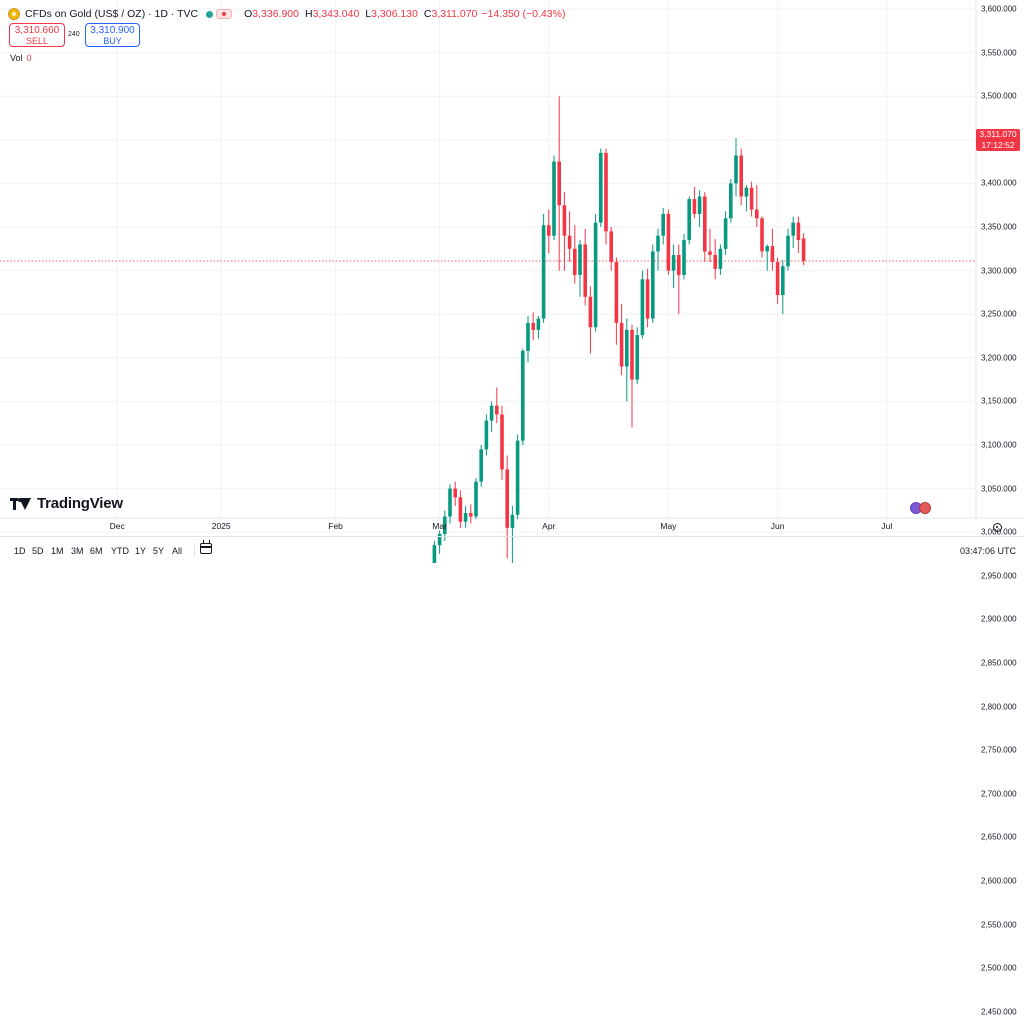 This screenshot has height=1016, width=1024. Describe the element at coordinates (999, 619) in the screenshot. I see `price-tick-label: 2,900.000` at that location.